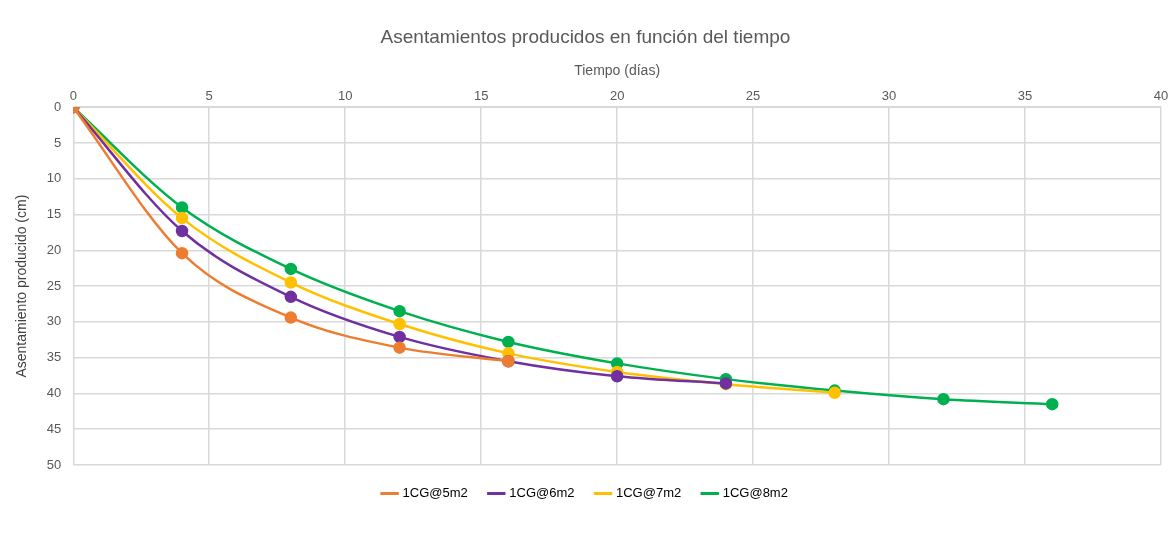  What do you see at coordinates (1025, 95) in the screenshot?
I see `x-tick-label: 35` at bounding box center [1025, 95].